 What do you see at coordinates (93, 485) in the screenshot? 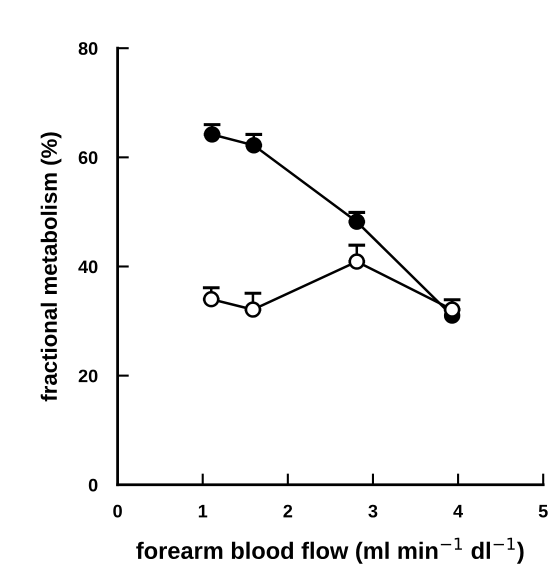
I see `y-tick-label: 0` at bounding box center [93, 485].